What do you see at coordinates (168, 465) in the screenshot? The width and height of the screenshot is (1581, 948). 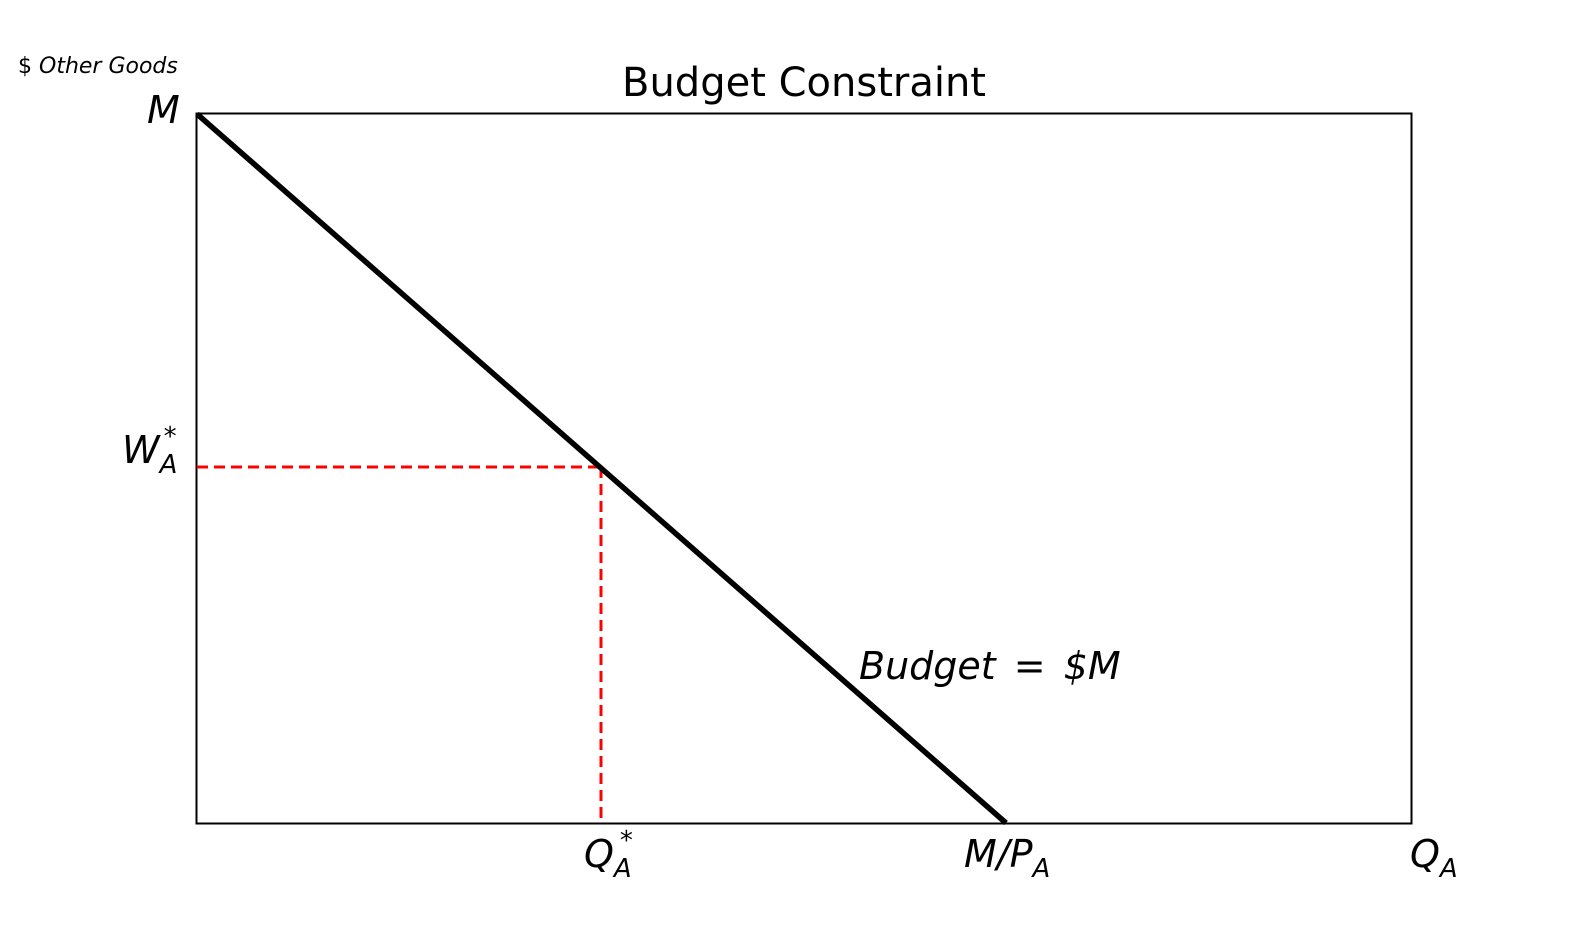 I see `y-tick-w-sub: A` at bounding box center [168, 465].